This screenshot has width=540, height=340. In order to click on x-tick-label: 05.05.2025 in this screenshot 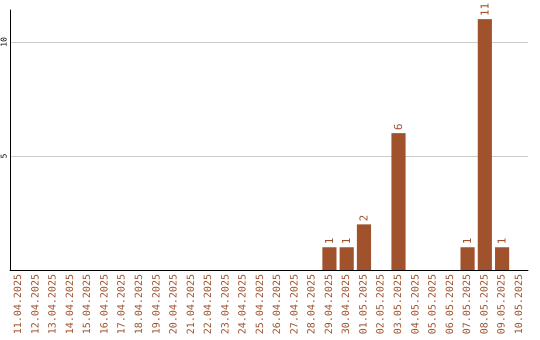, I will do `click(433, 304)`.